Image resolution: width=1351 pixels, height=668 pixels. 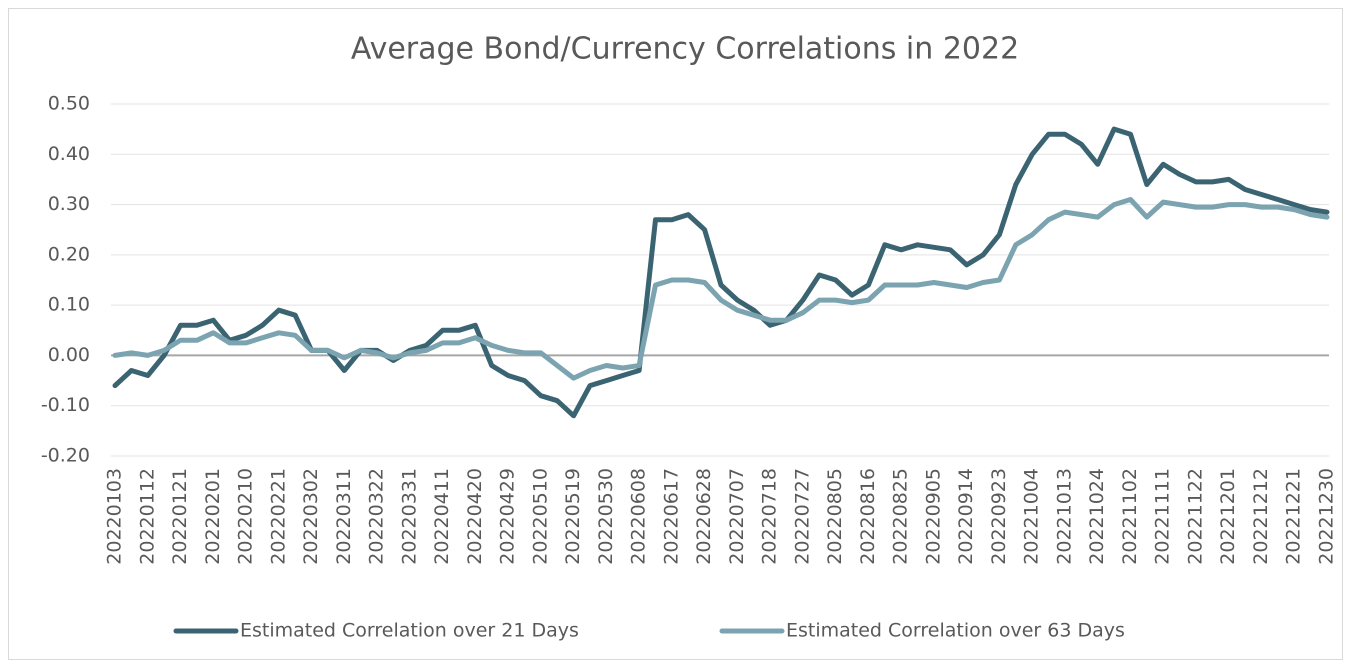 I want to click on x-tick-label: 20220608, so click(x=639, y=516).